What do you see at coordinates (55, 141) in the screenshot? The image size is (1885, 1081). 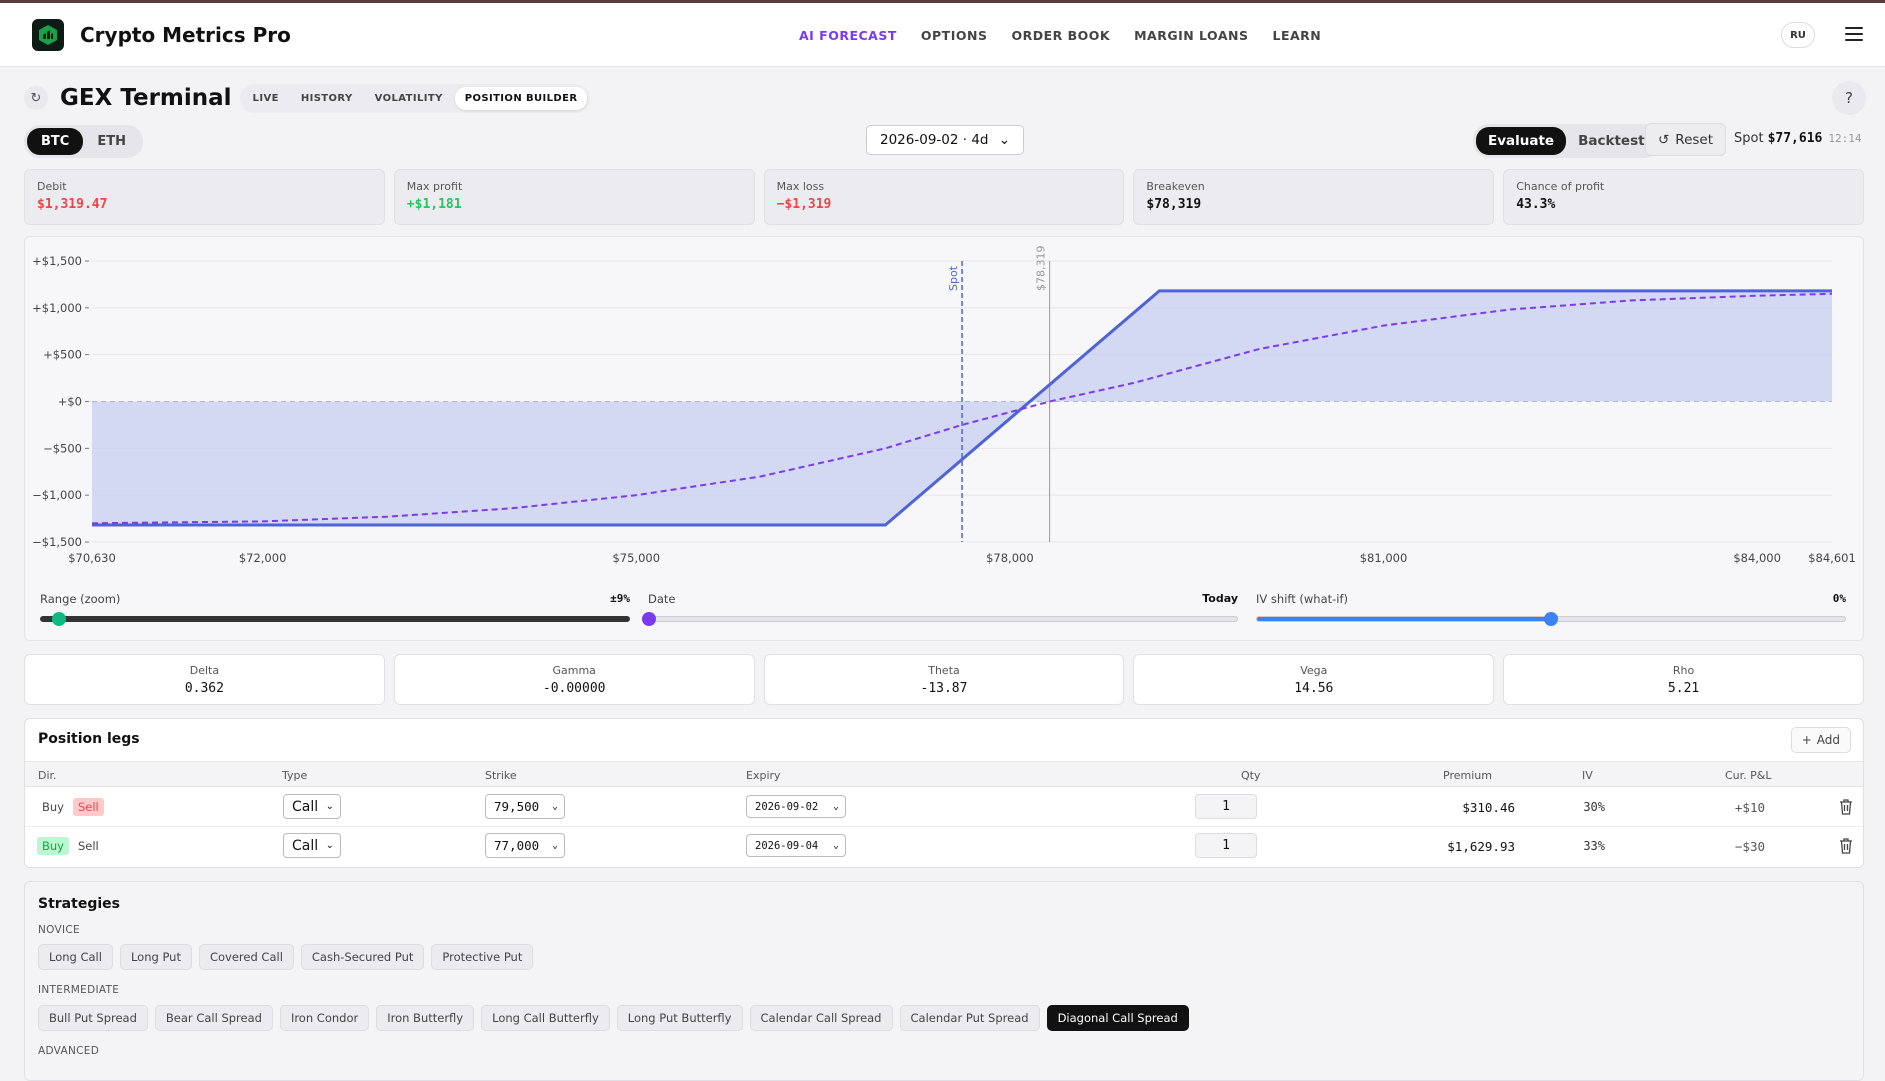 I see `asset-btc: BTC` at bounding box center [55, 141].